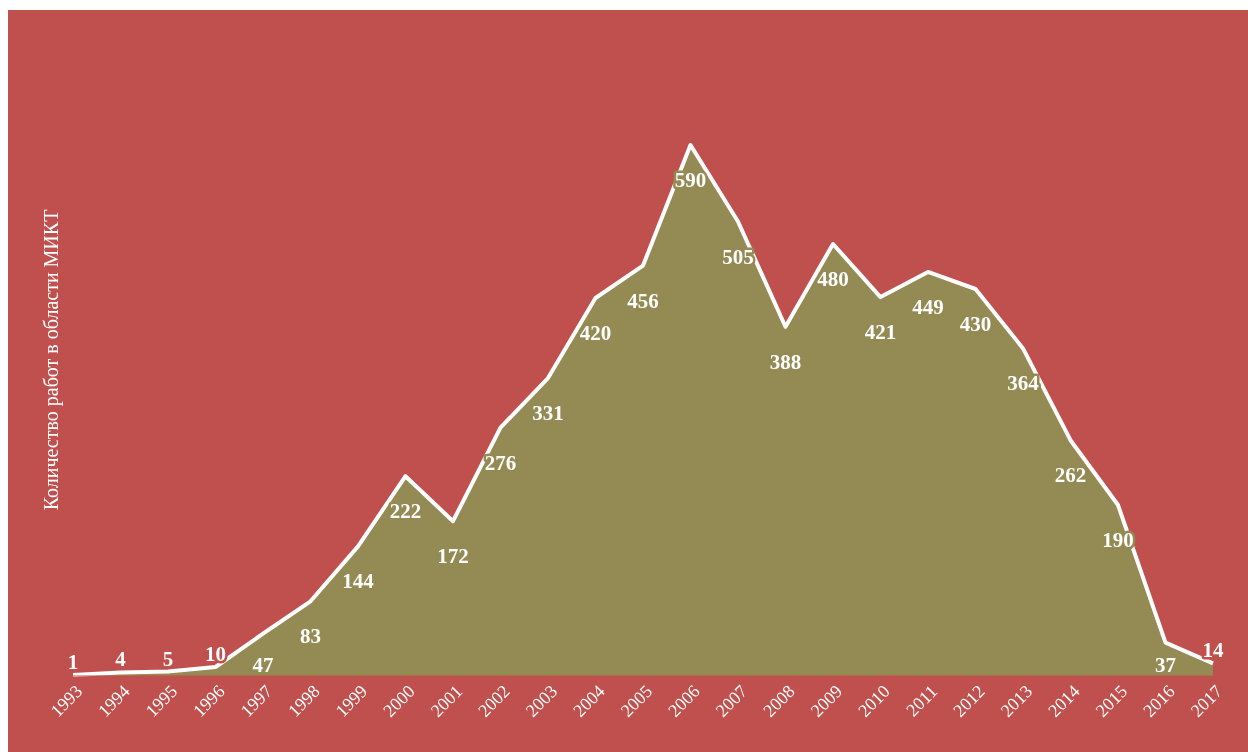  I want to click on data-label: 480, so click(833, 279).